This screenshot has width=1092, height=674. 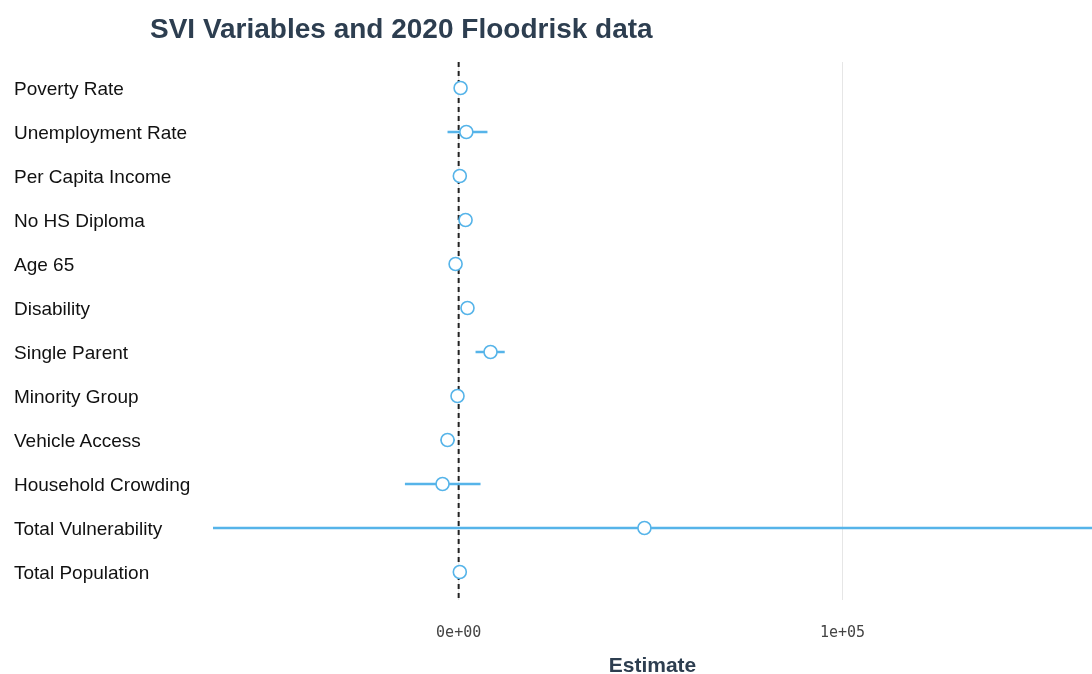 I want to click on x-axis-title: Estimate, so click(x=652, y=663).